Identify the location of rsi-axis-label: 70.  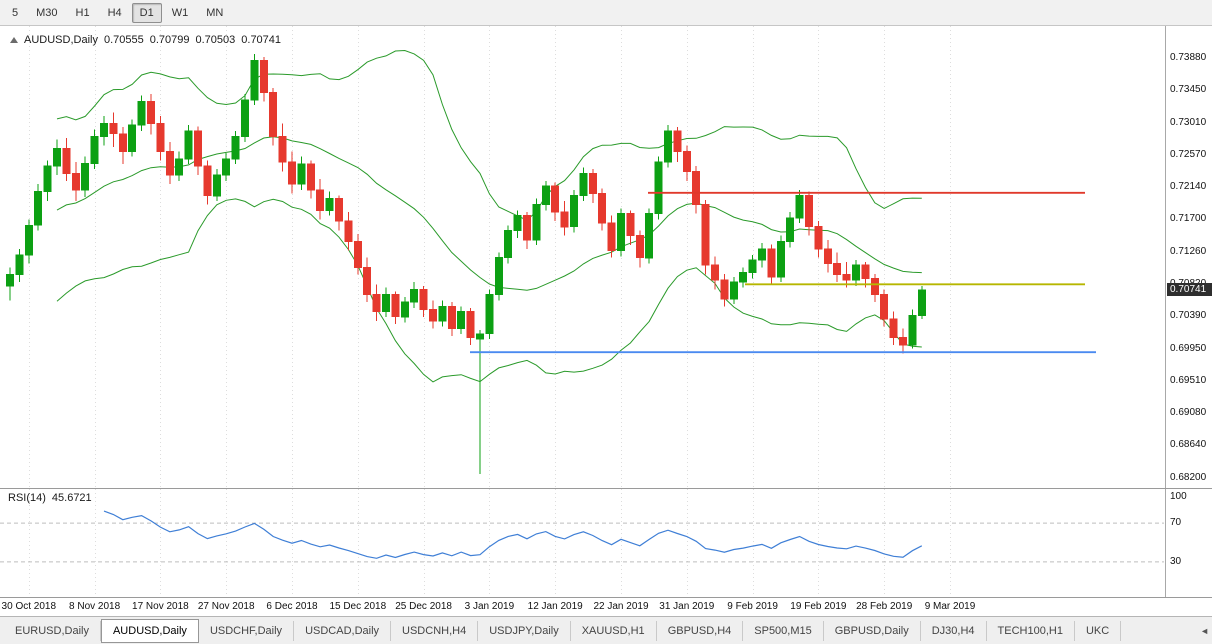
(1176, 523).